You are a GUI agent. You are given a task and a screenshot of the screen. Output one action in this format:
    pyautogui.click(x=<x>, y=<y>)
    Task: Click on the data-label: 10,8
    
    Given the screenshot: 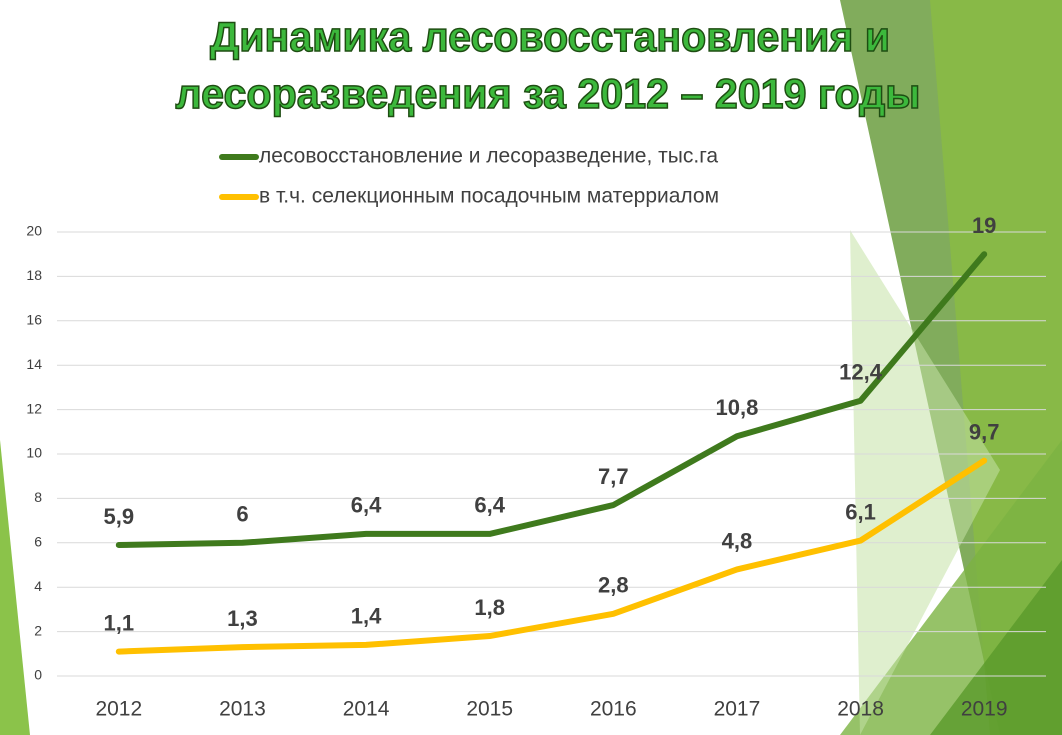 What is the action you would take?
    pyautogui.click(x=737, y=407)
    